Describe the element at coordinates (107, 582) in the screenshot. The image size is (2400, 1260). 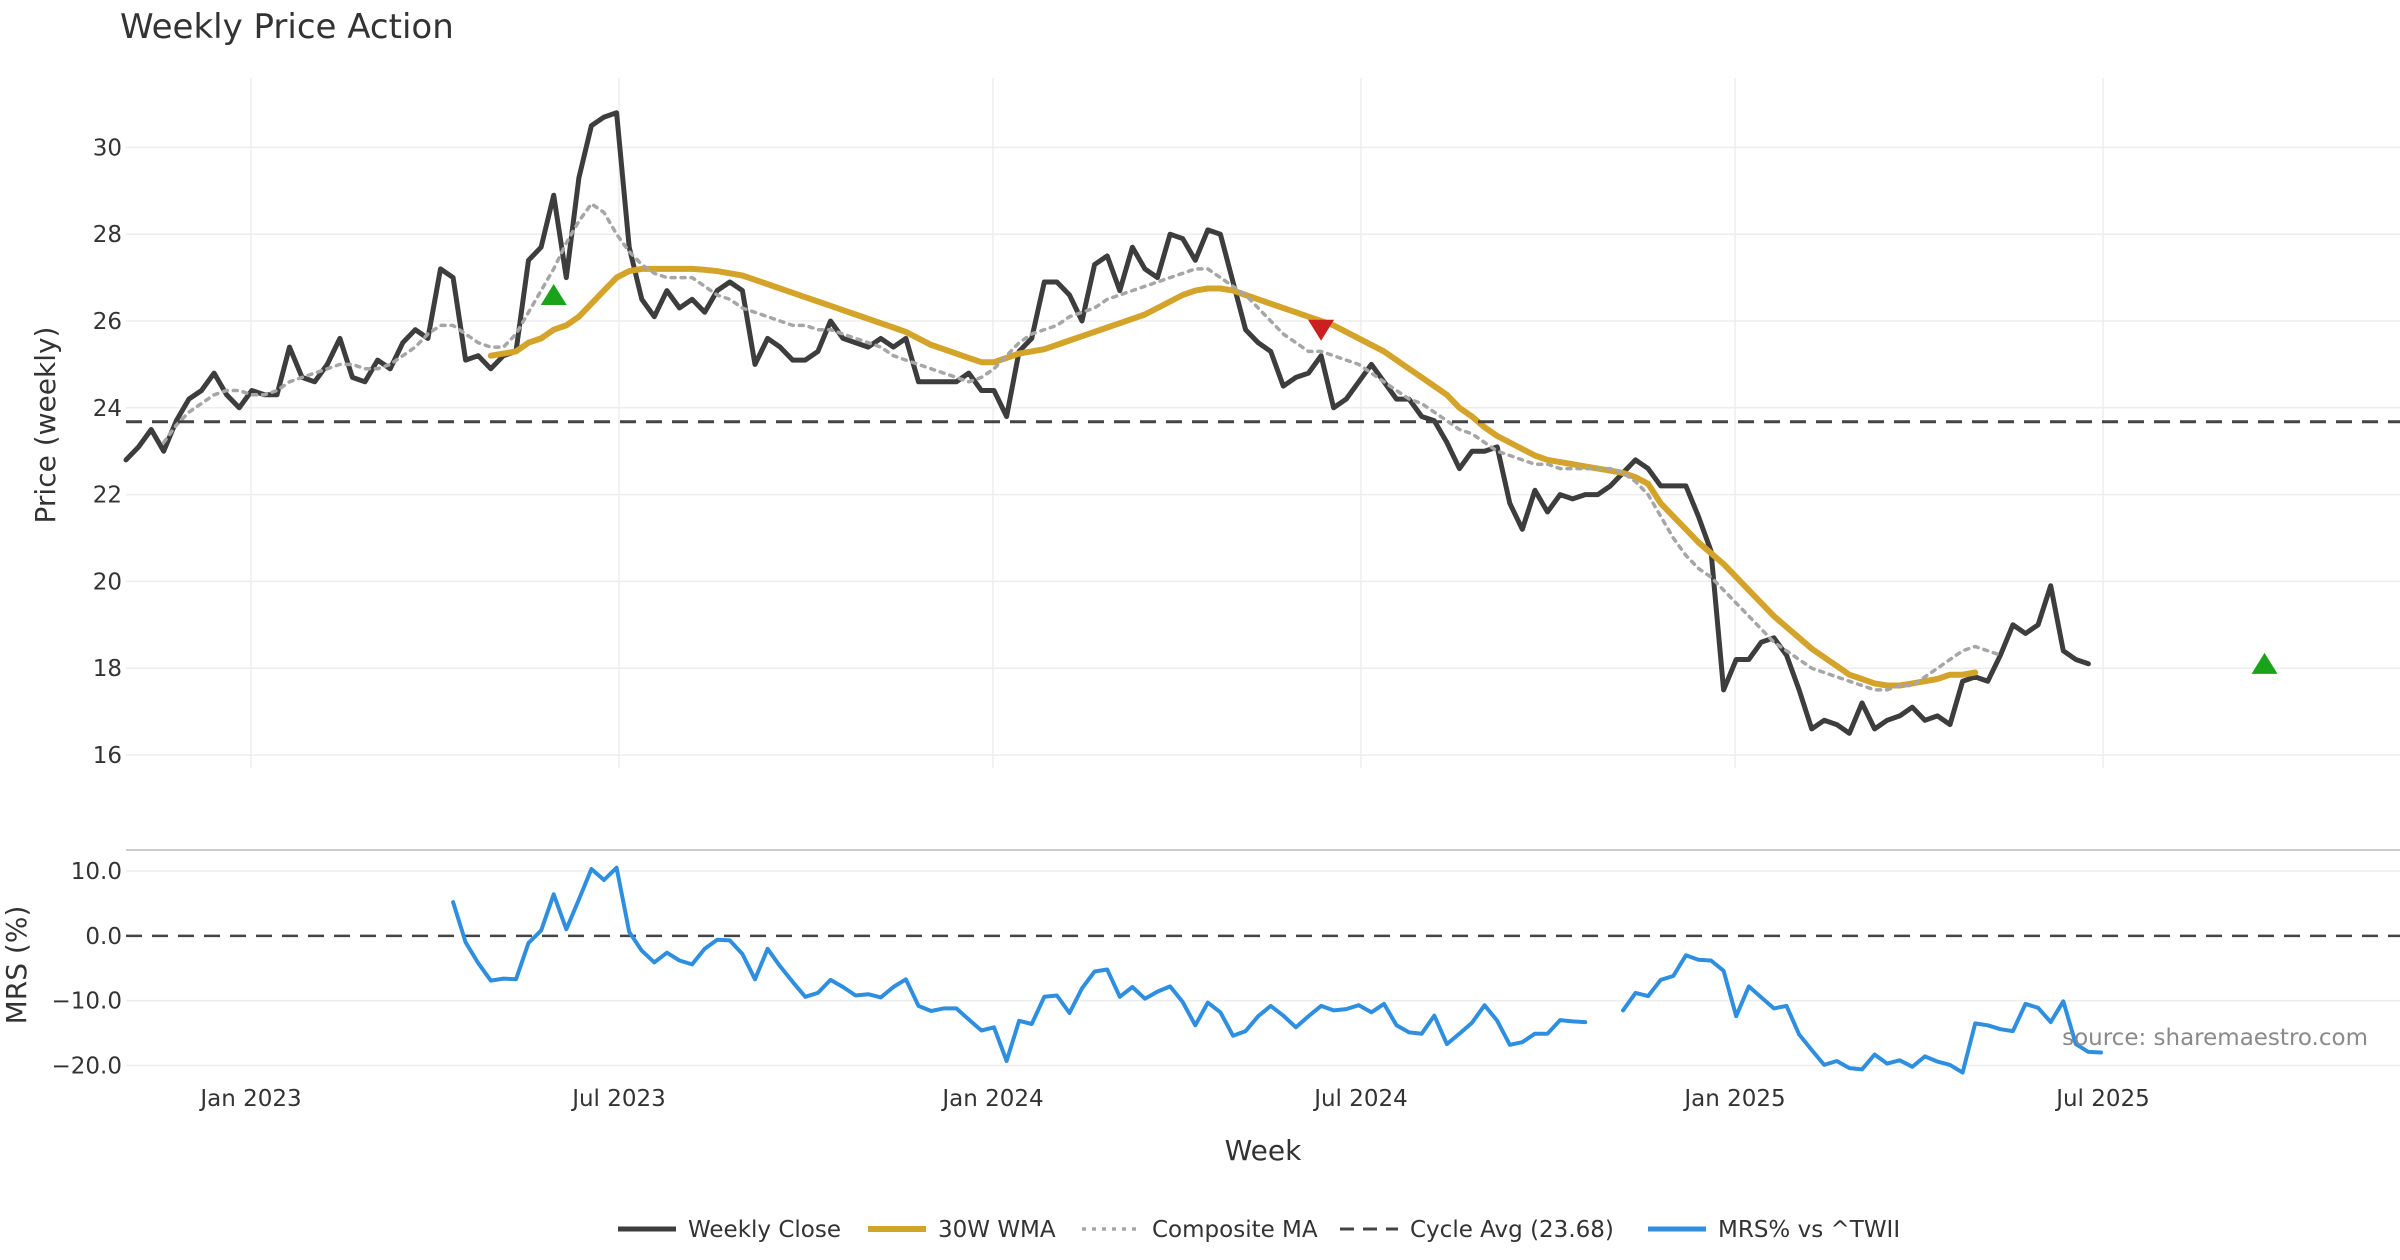
I see `price-y-tick-label: 20` at that location.